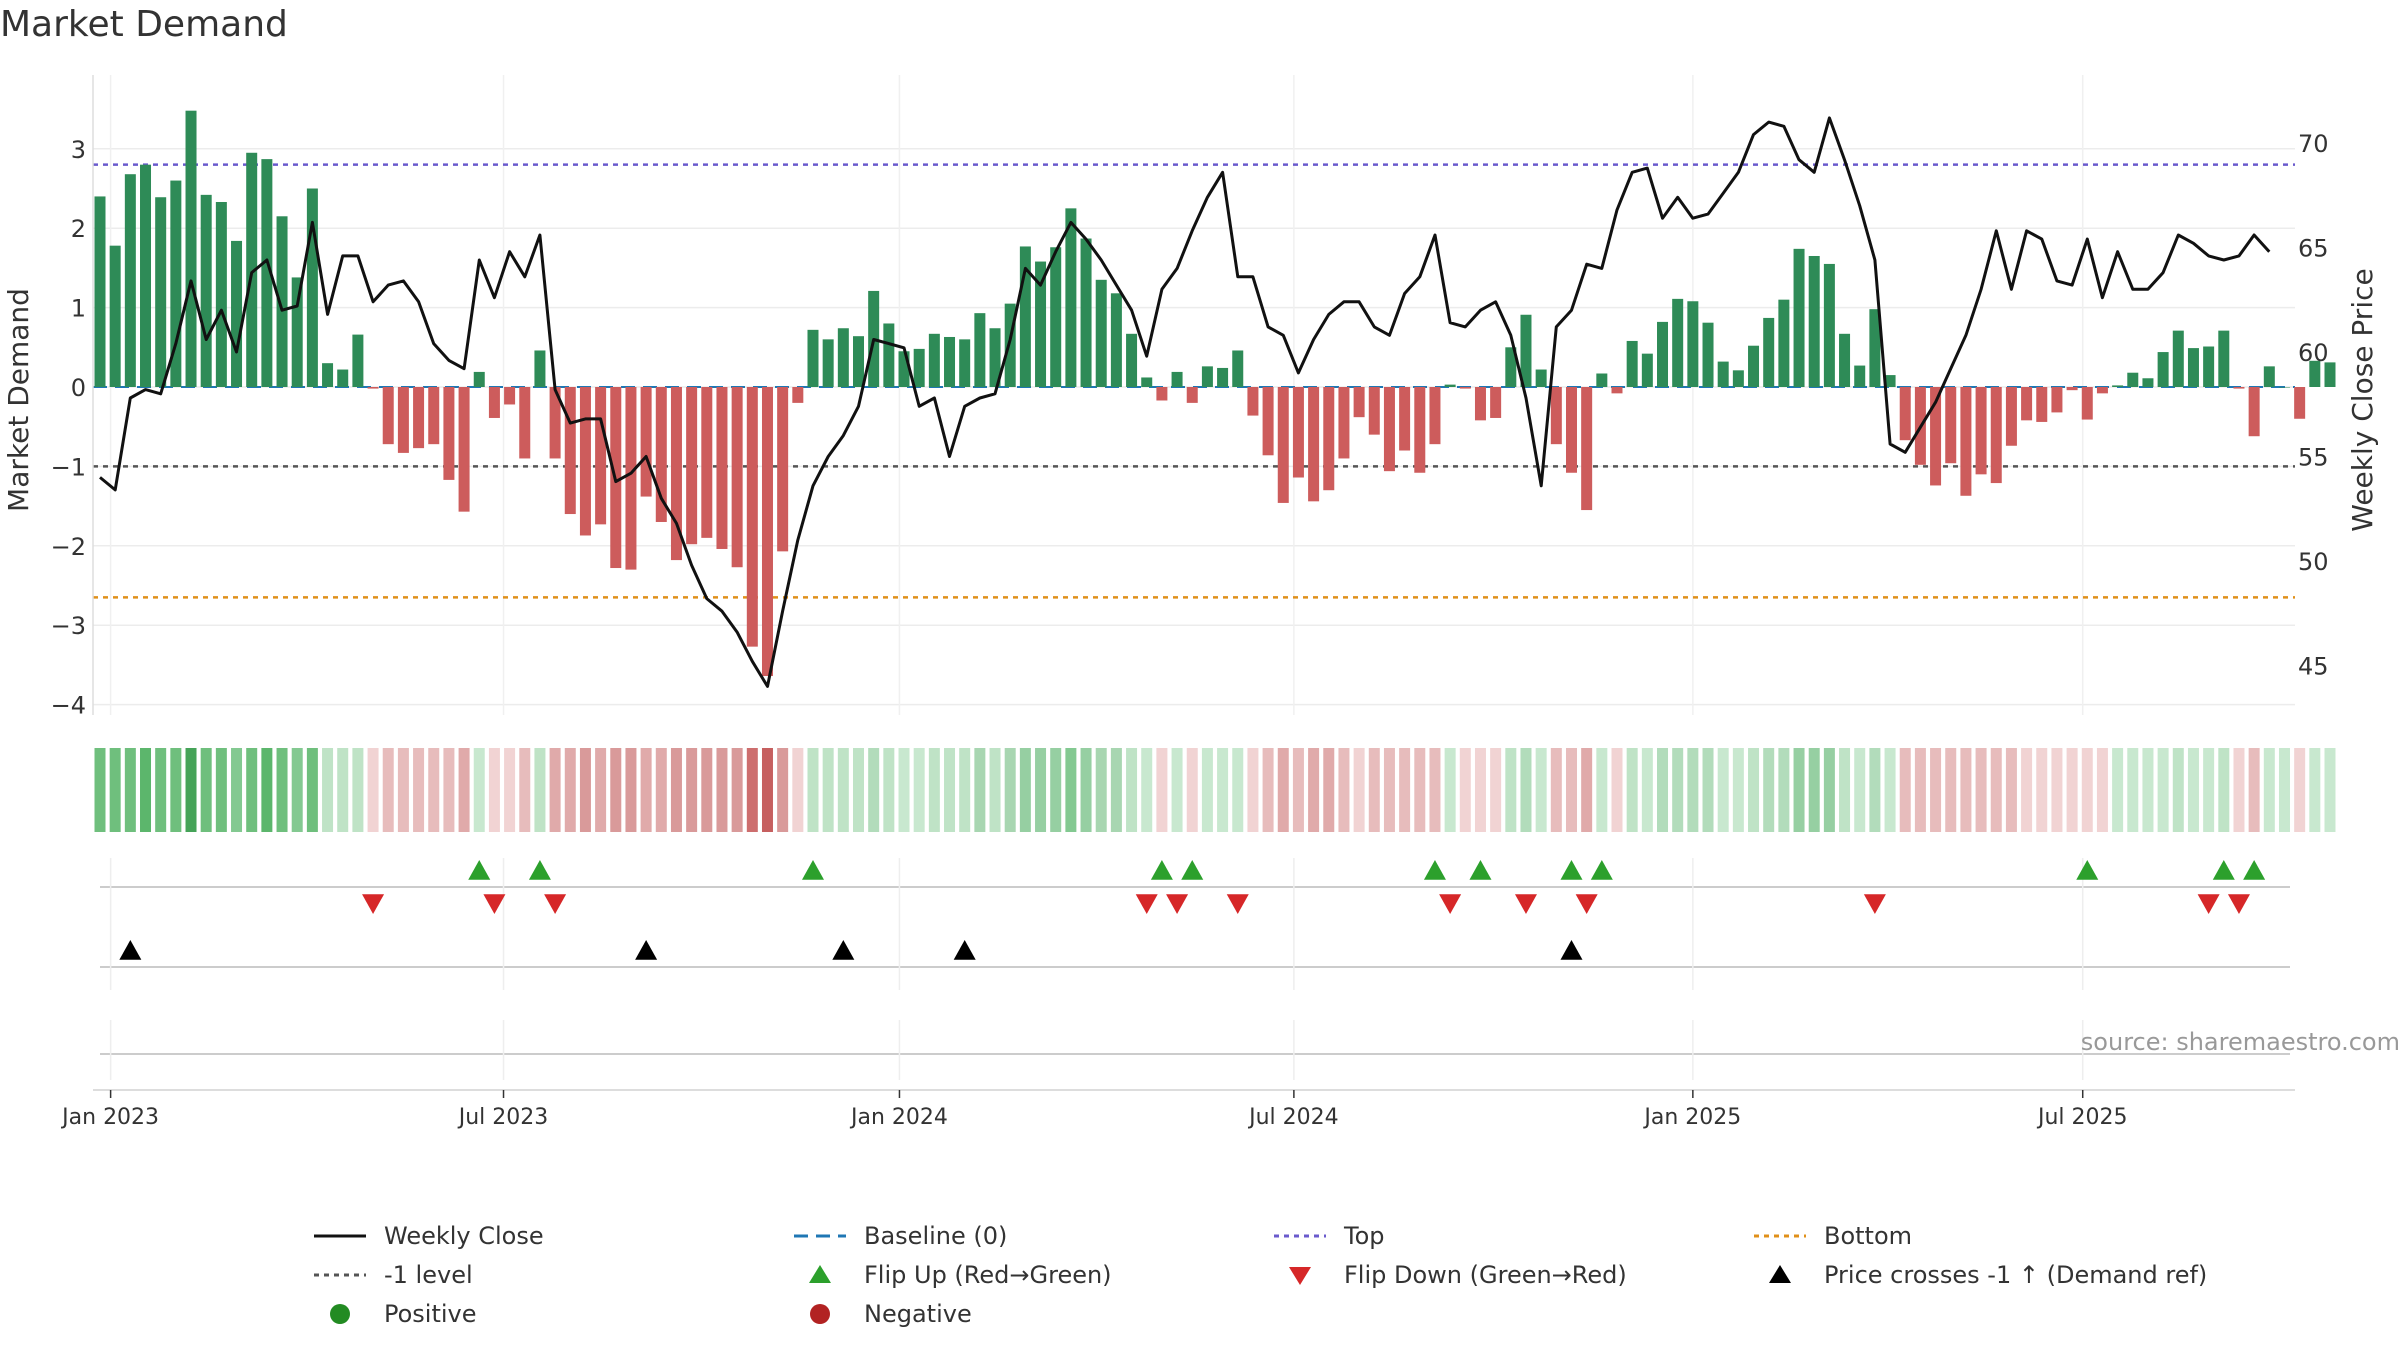  What do you see at coordinates (503, 1117) in the screenshot?
I see `x-tick-label: Jul 2023` at bounding box center [503, 1117].